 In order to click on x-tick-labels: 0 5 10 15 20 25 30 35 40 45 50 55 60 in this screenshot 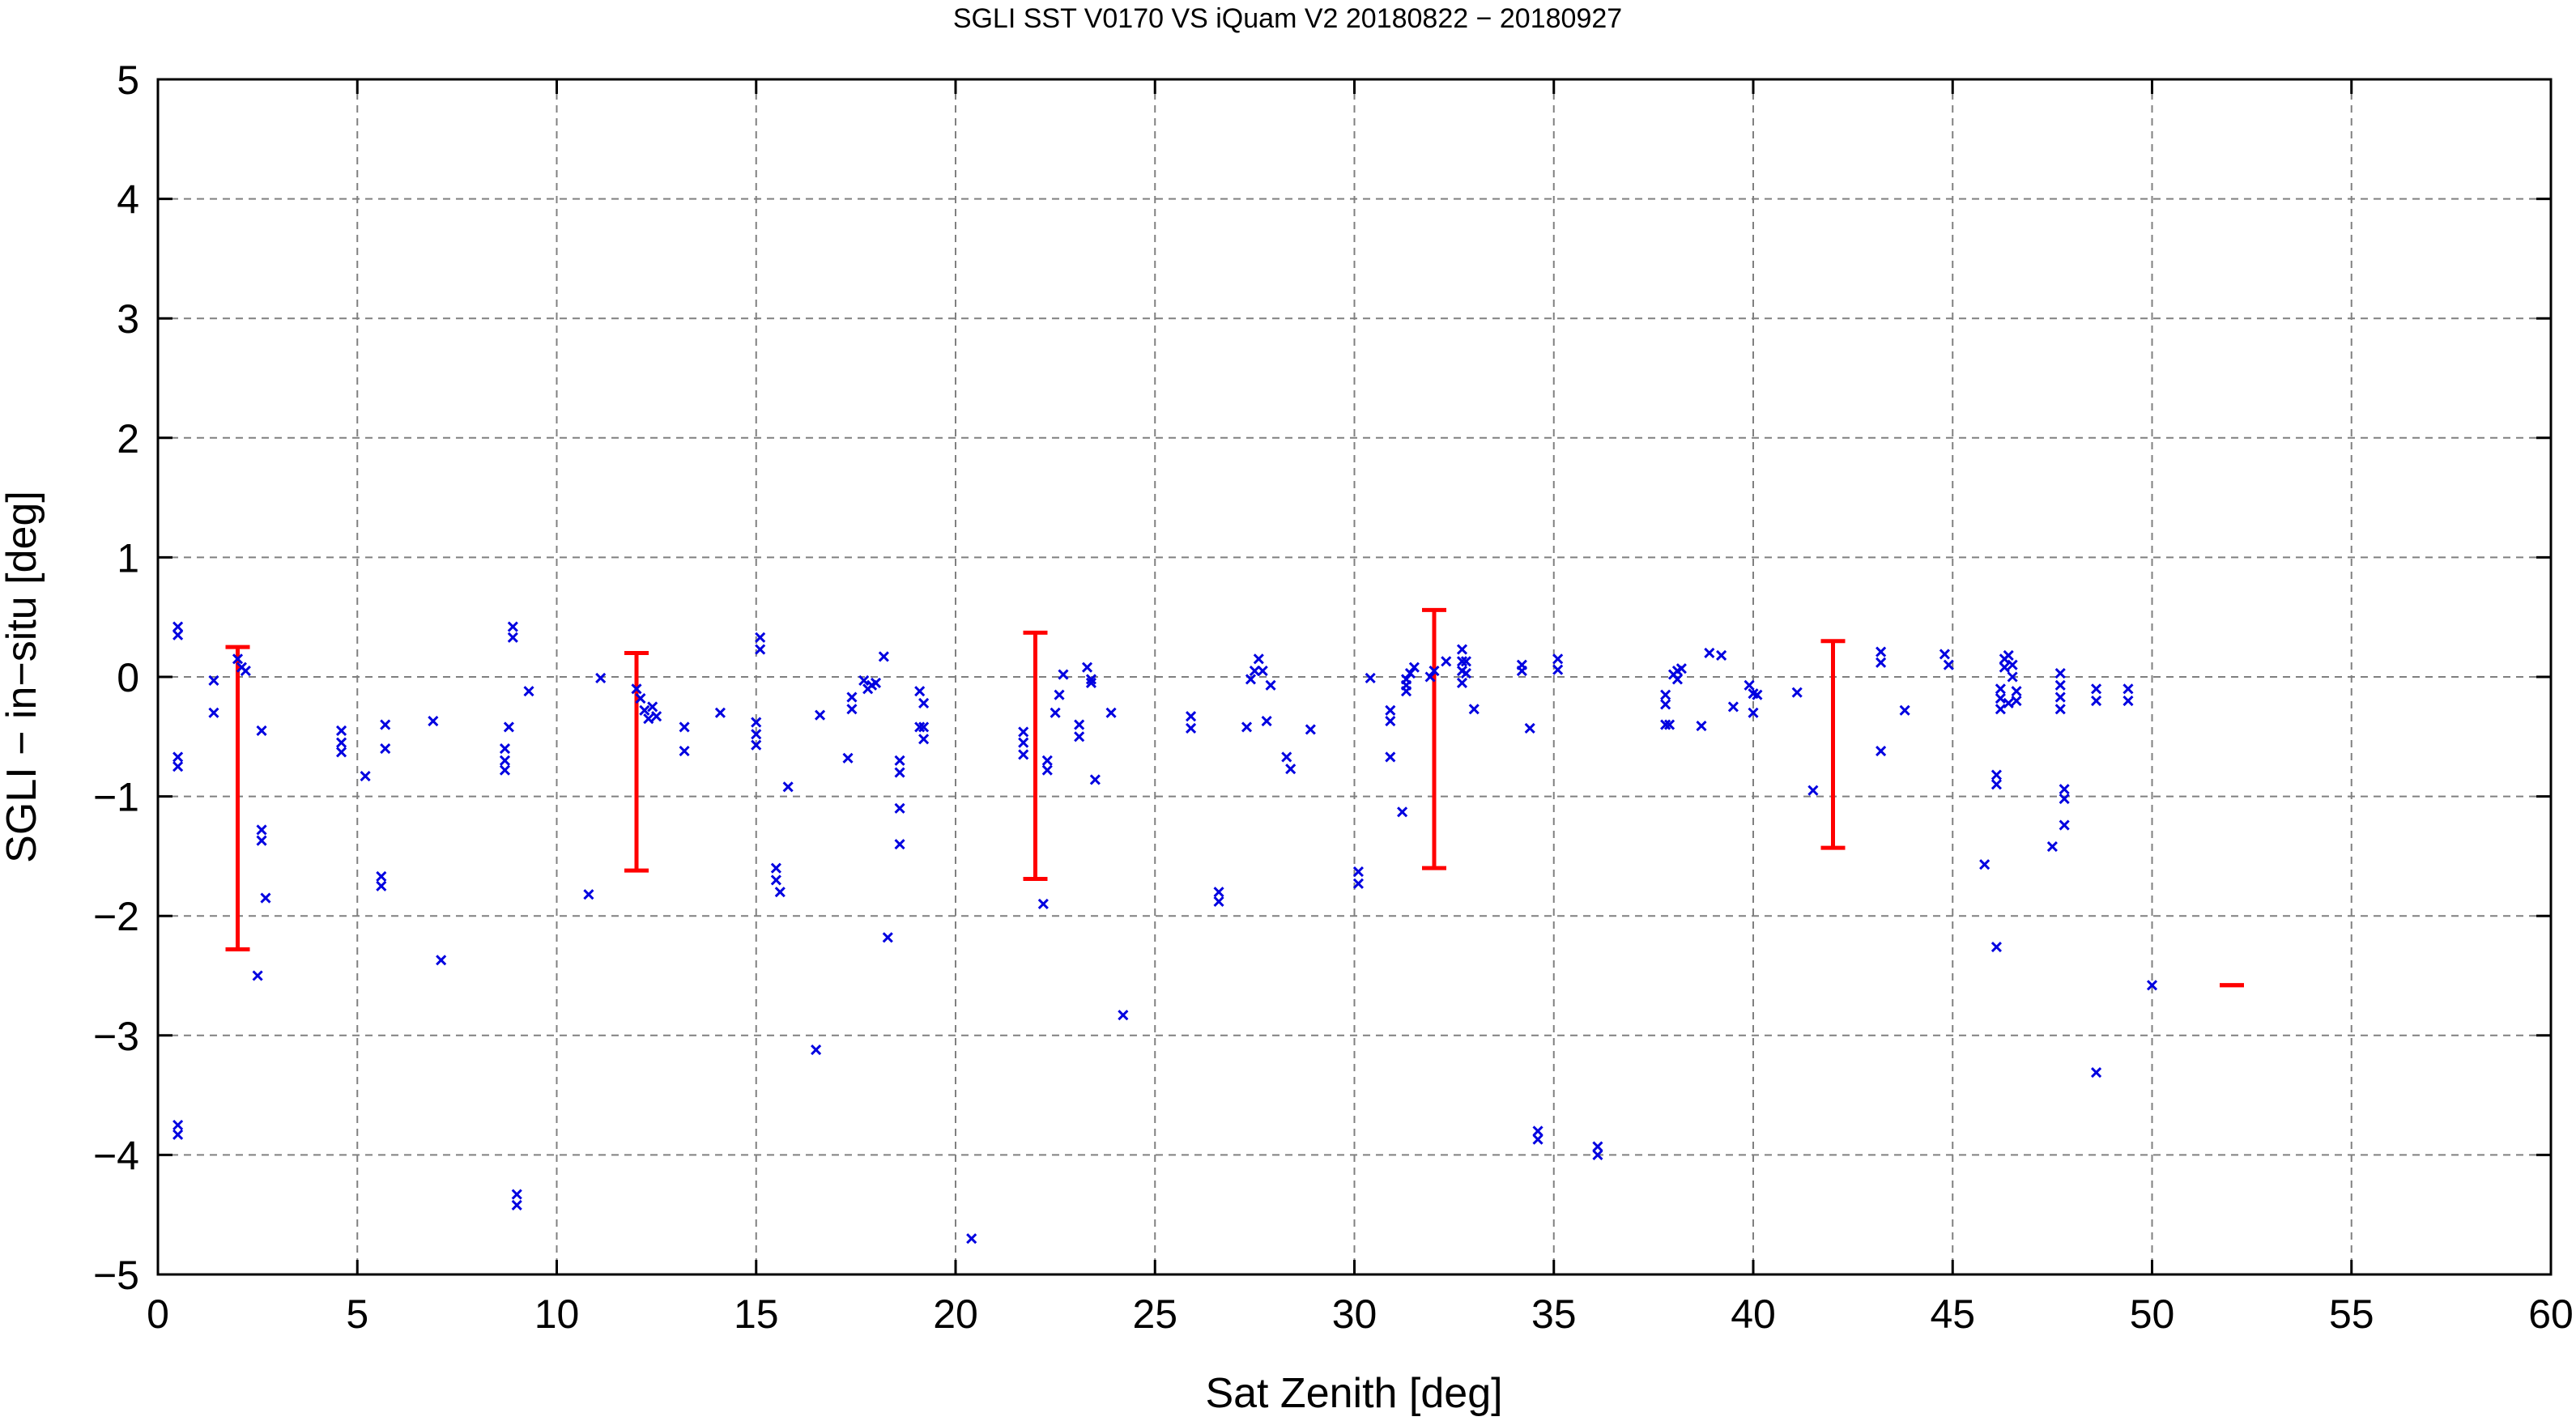, I will do `click(1360, 1314)`.